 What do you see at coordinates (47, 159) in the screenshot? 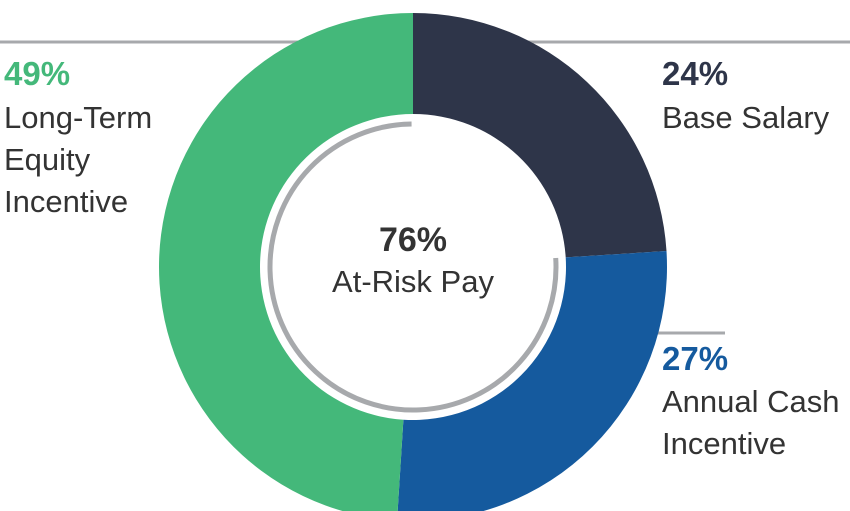
I see `legend-label-long-term-equity-line2: Equity` at bounding box center [47, 159].